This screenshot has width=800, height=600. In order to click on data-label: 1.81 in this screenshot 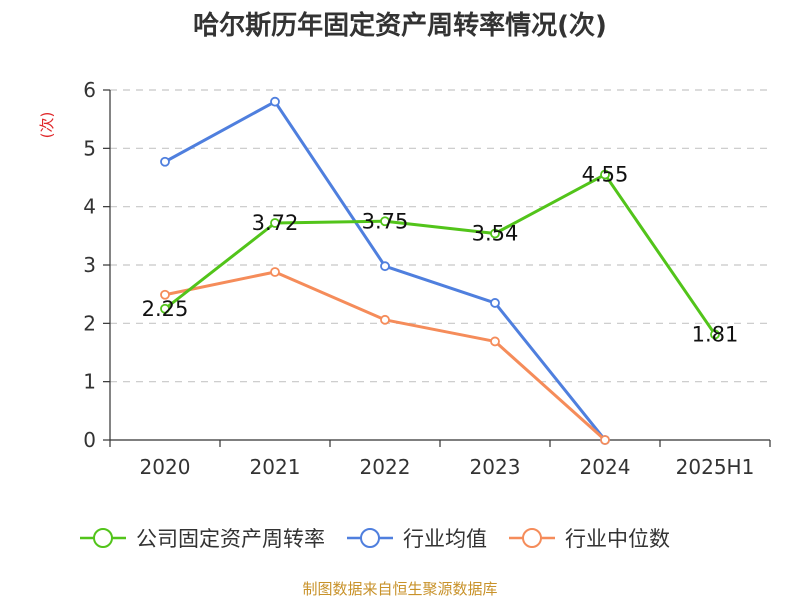, I will do `click(715, 334)`.